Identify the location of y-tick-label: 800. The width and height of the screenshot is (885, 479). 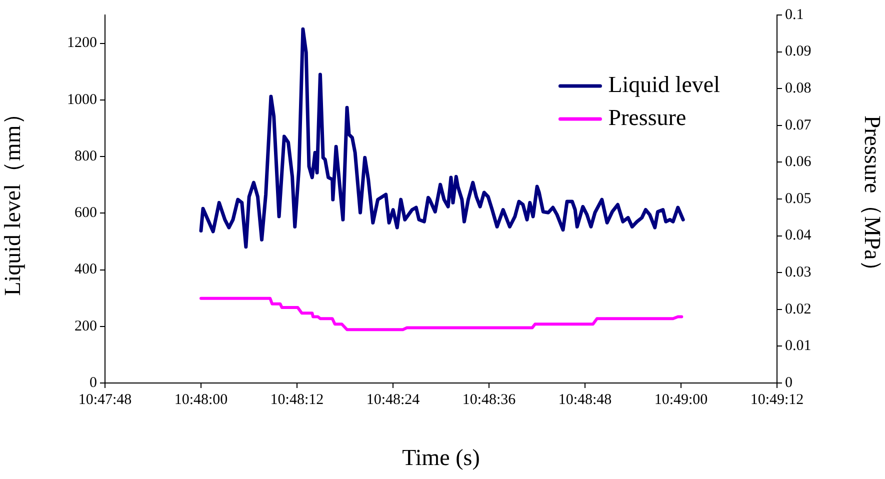
(85, 156).